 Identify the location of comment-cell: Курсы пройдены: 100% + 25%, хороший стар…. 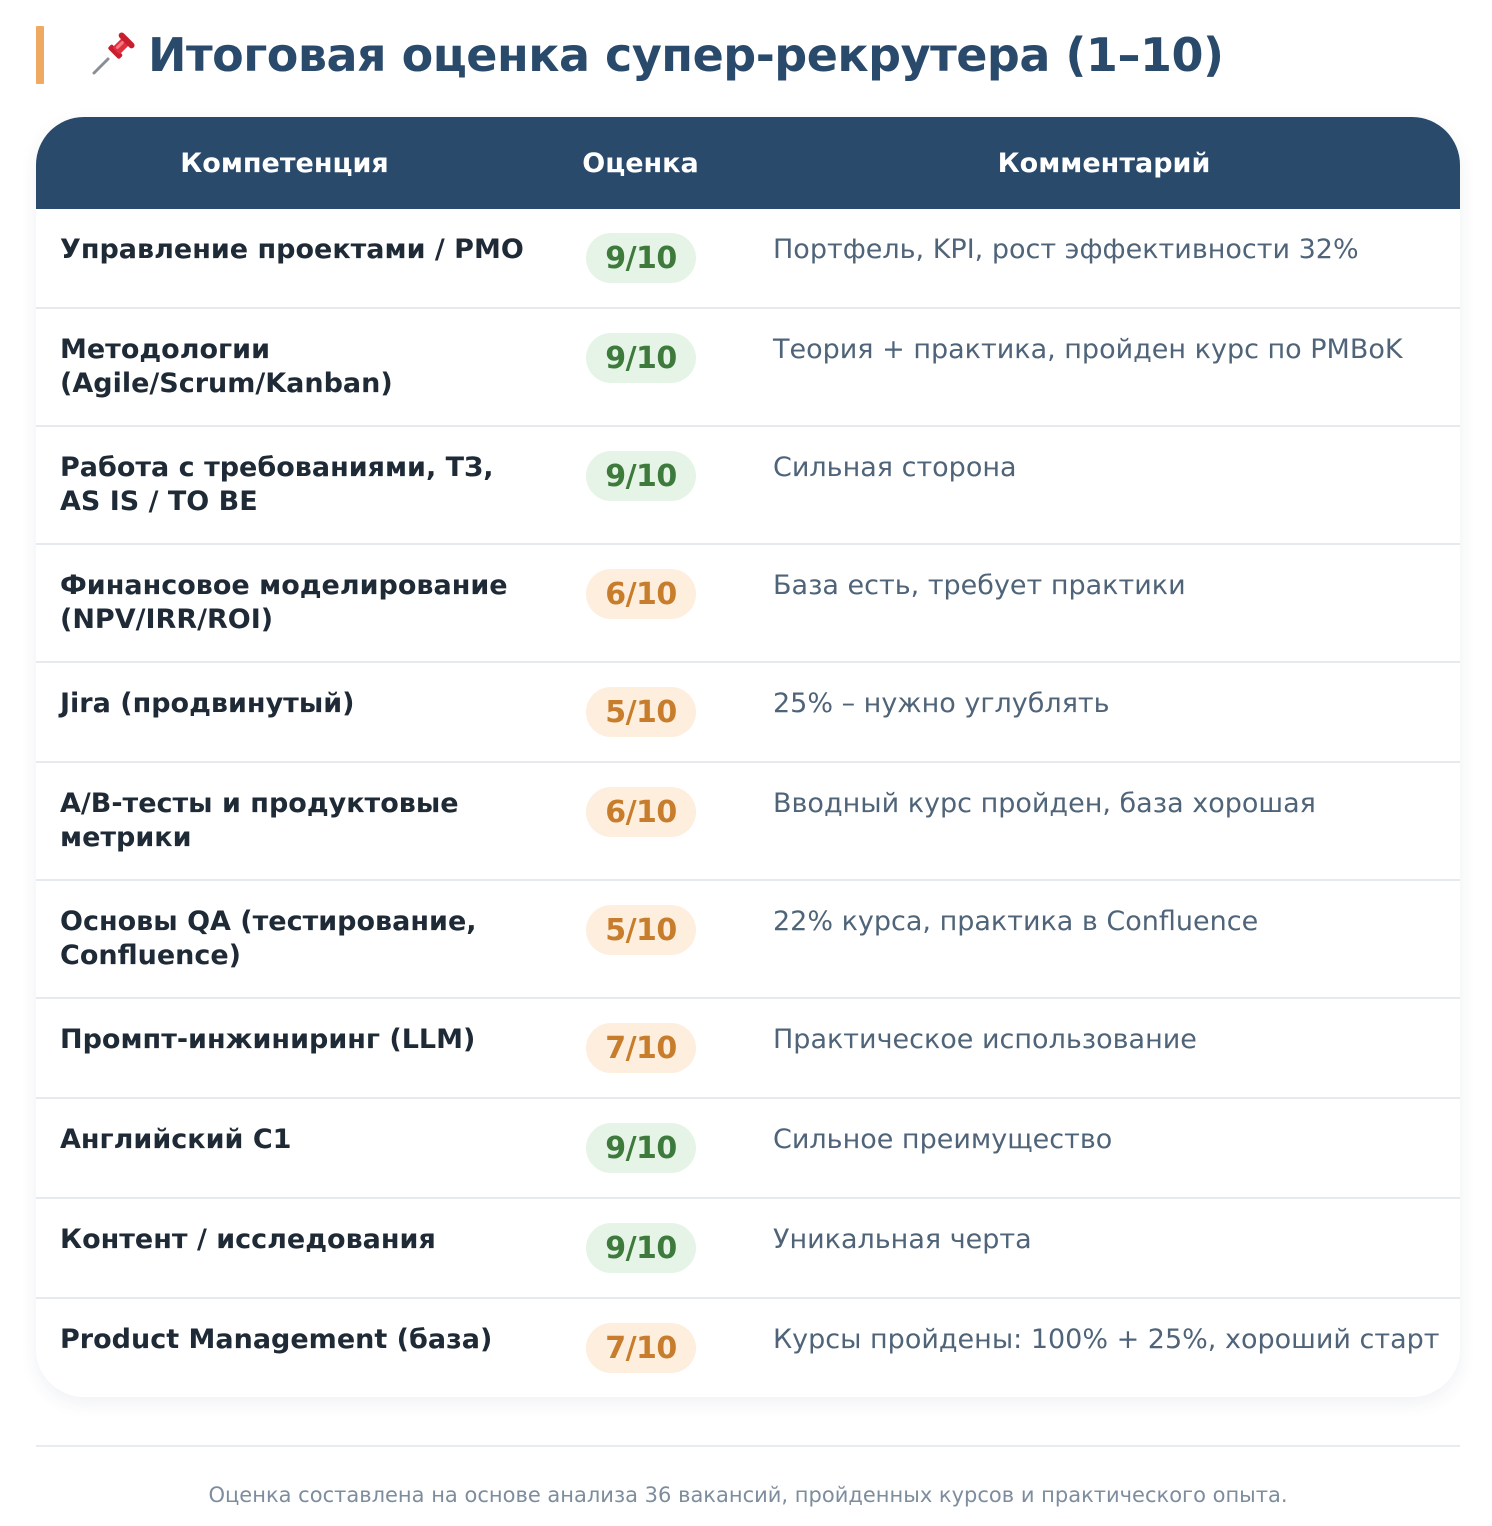
(1106, 1339).